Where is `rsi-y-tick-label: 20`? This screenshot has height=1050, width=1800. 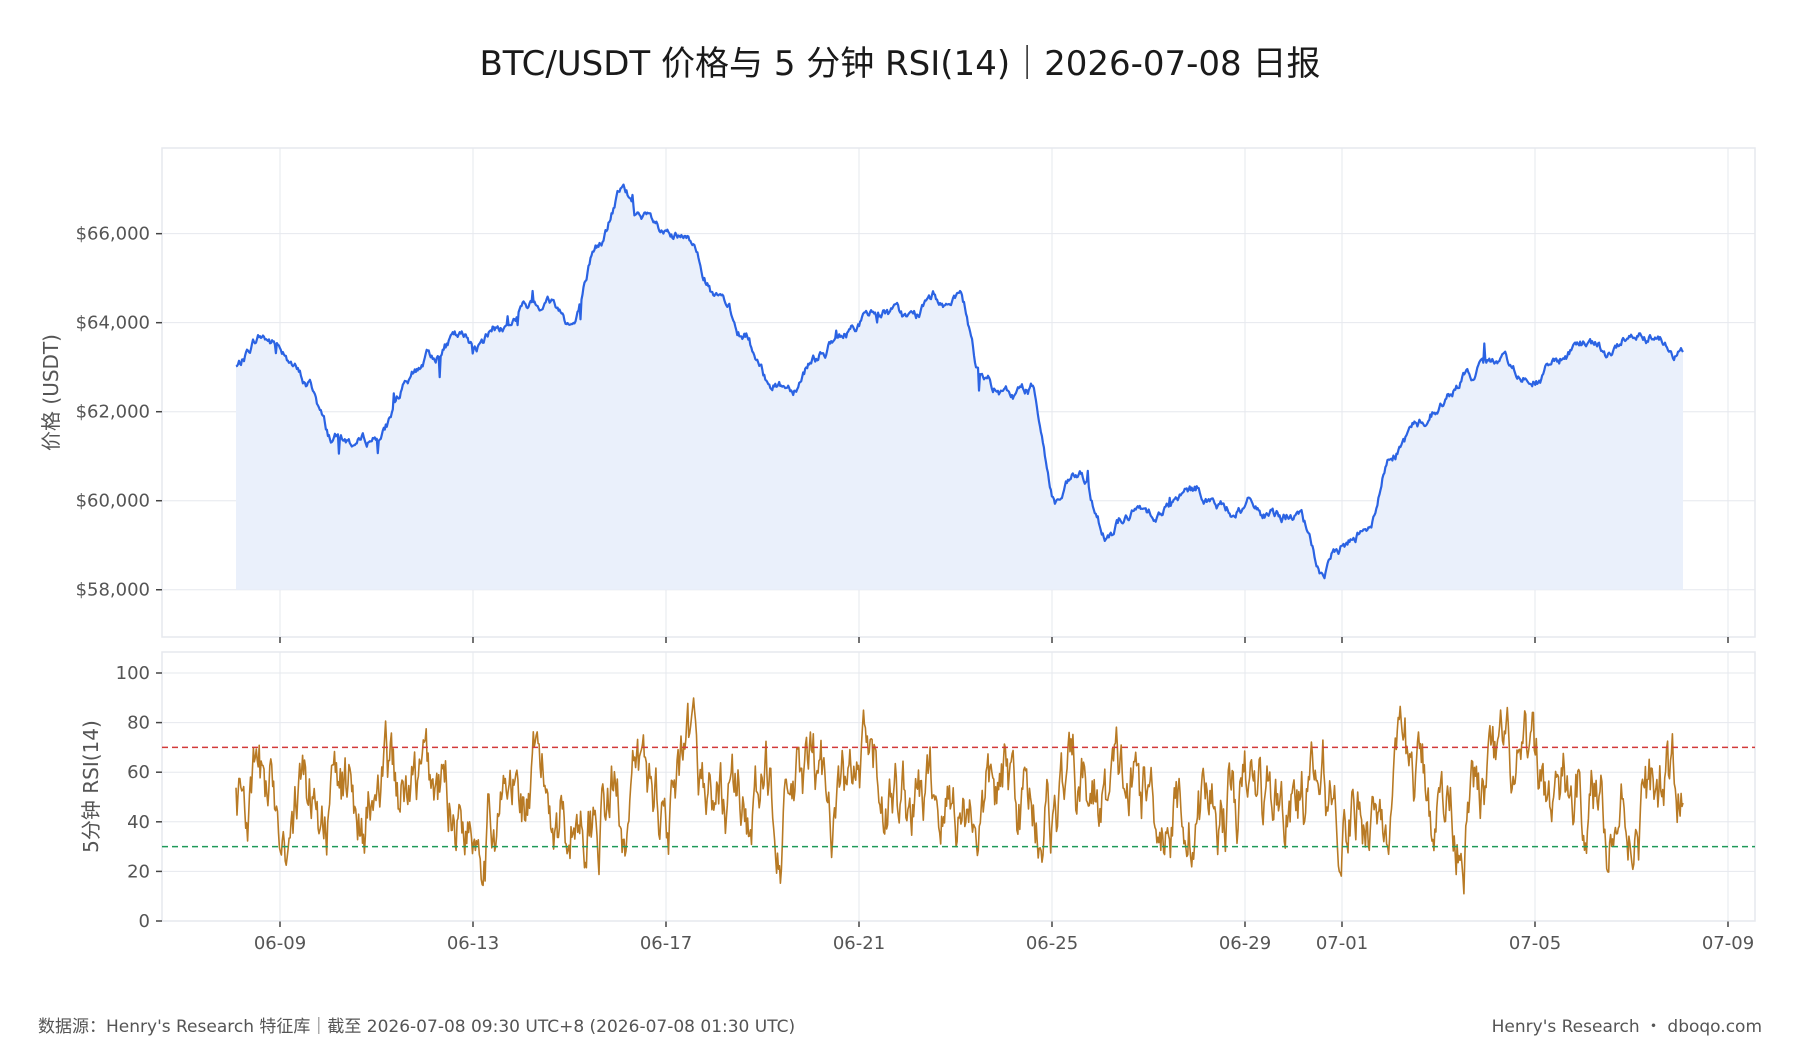 rsi-y-tick-label: 20 is located at coordinates (138, 871).